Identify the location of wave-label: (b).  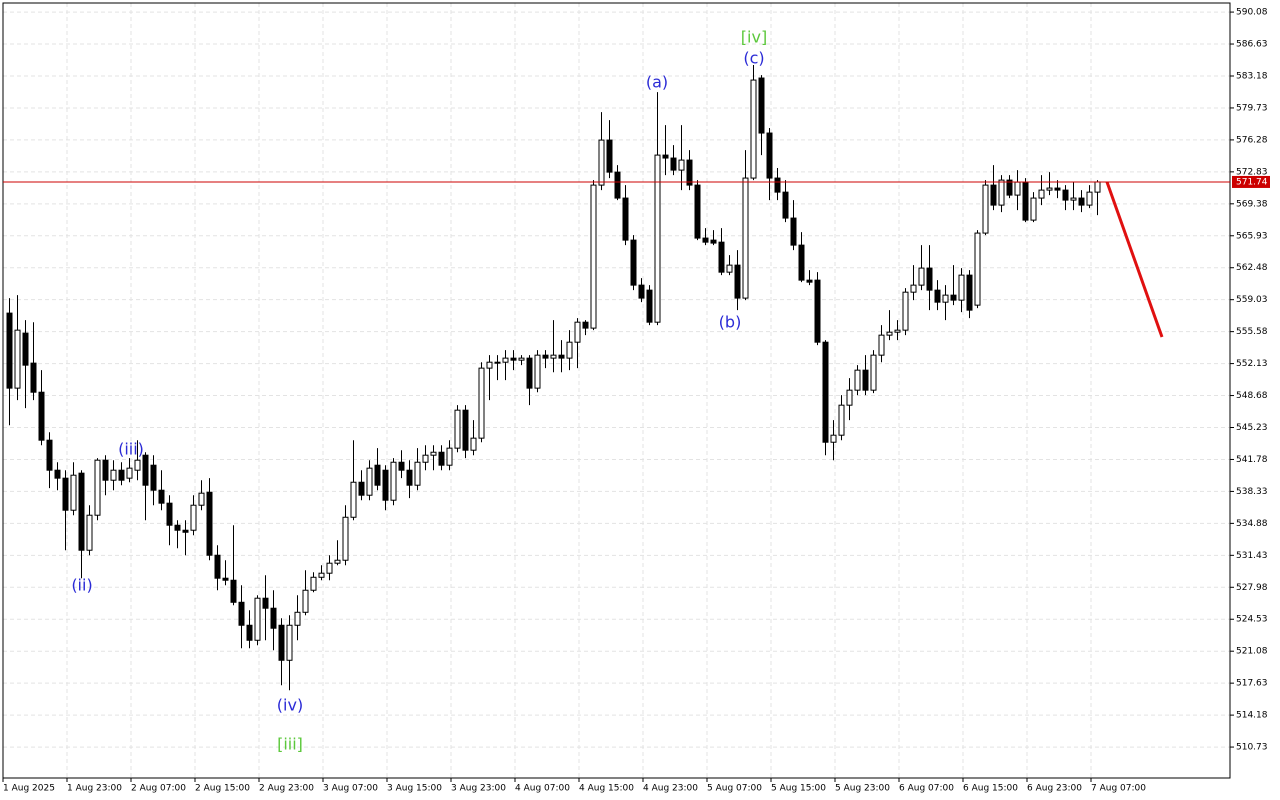
(730, 322).